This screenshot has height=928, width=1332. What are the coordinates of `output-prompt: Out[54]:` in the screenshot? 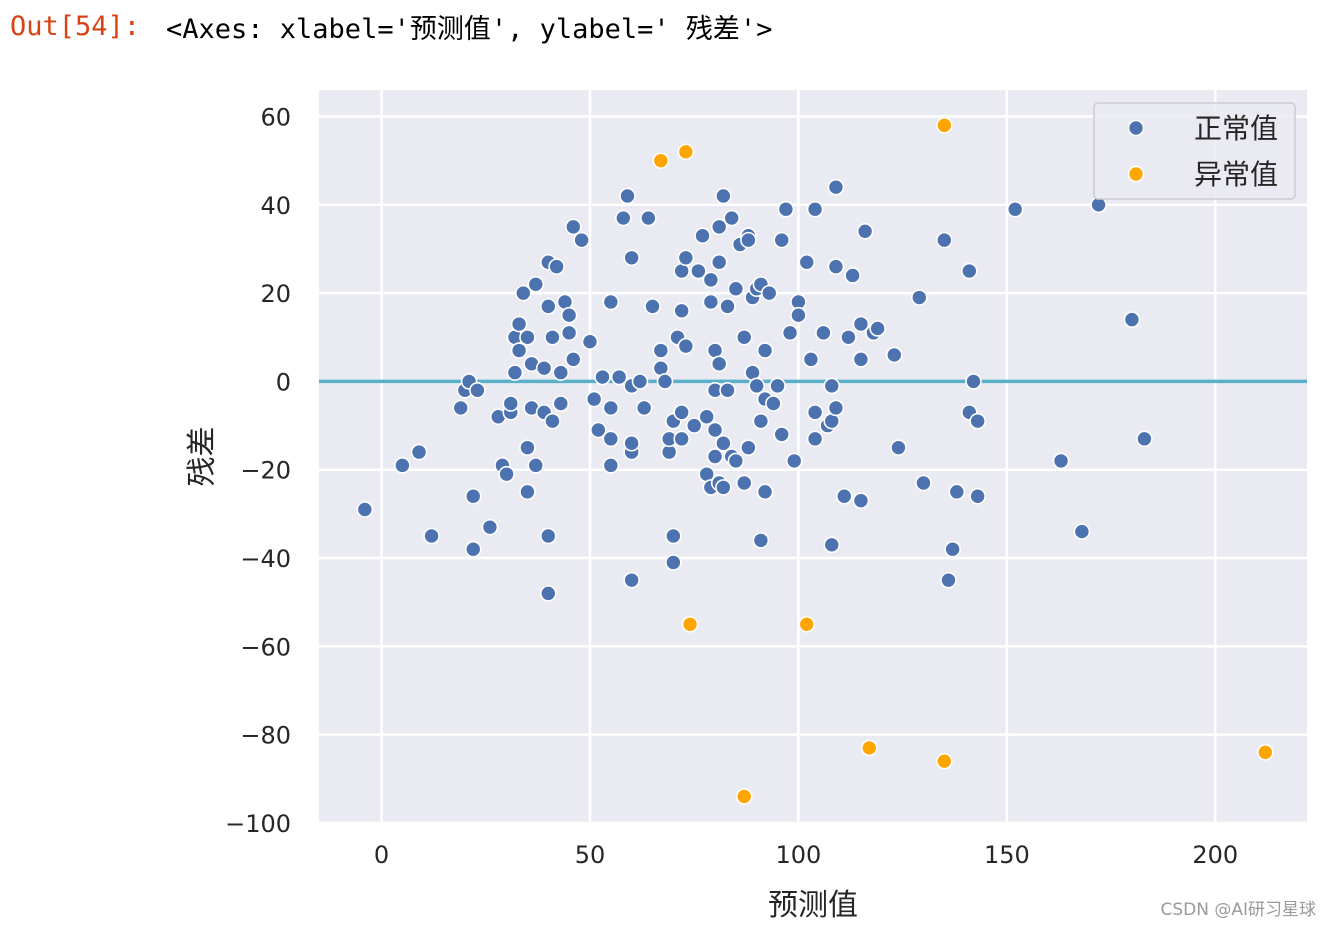 It's located at (75, 26).